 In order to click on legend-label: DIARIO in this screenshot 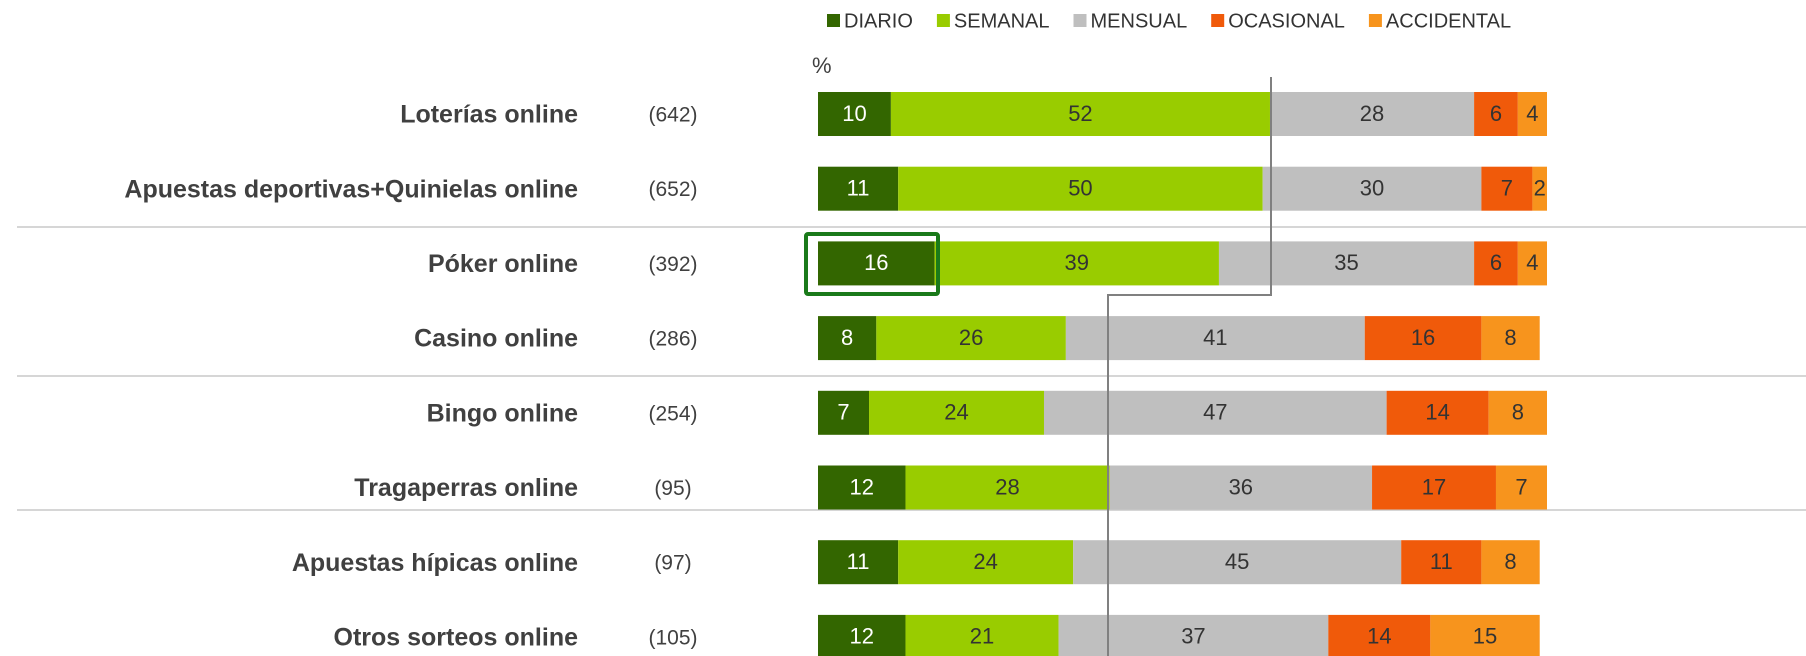, I will do `click(878, 21)`.